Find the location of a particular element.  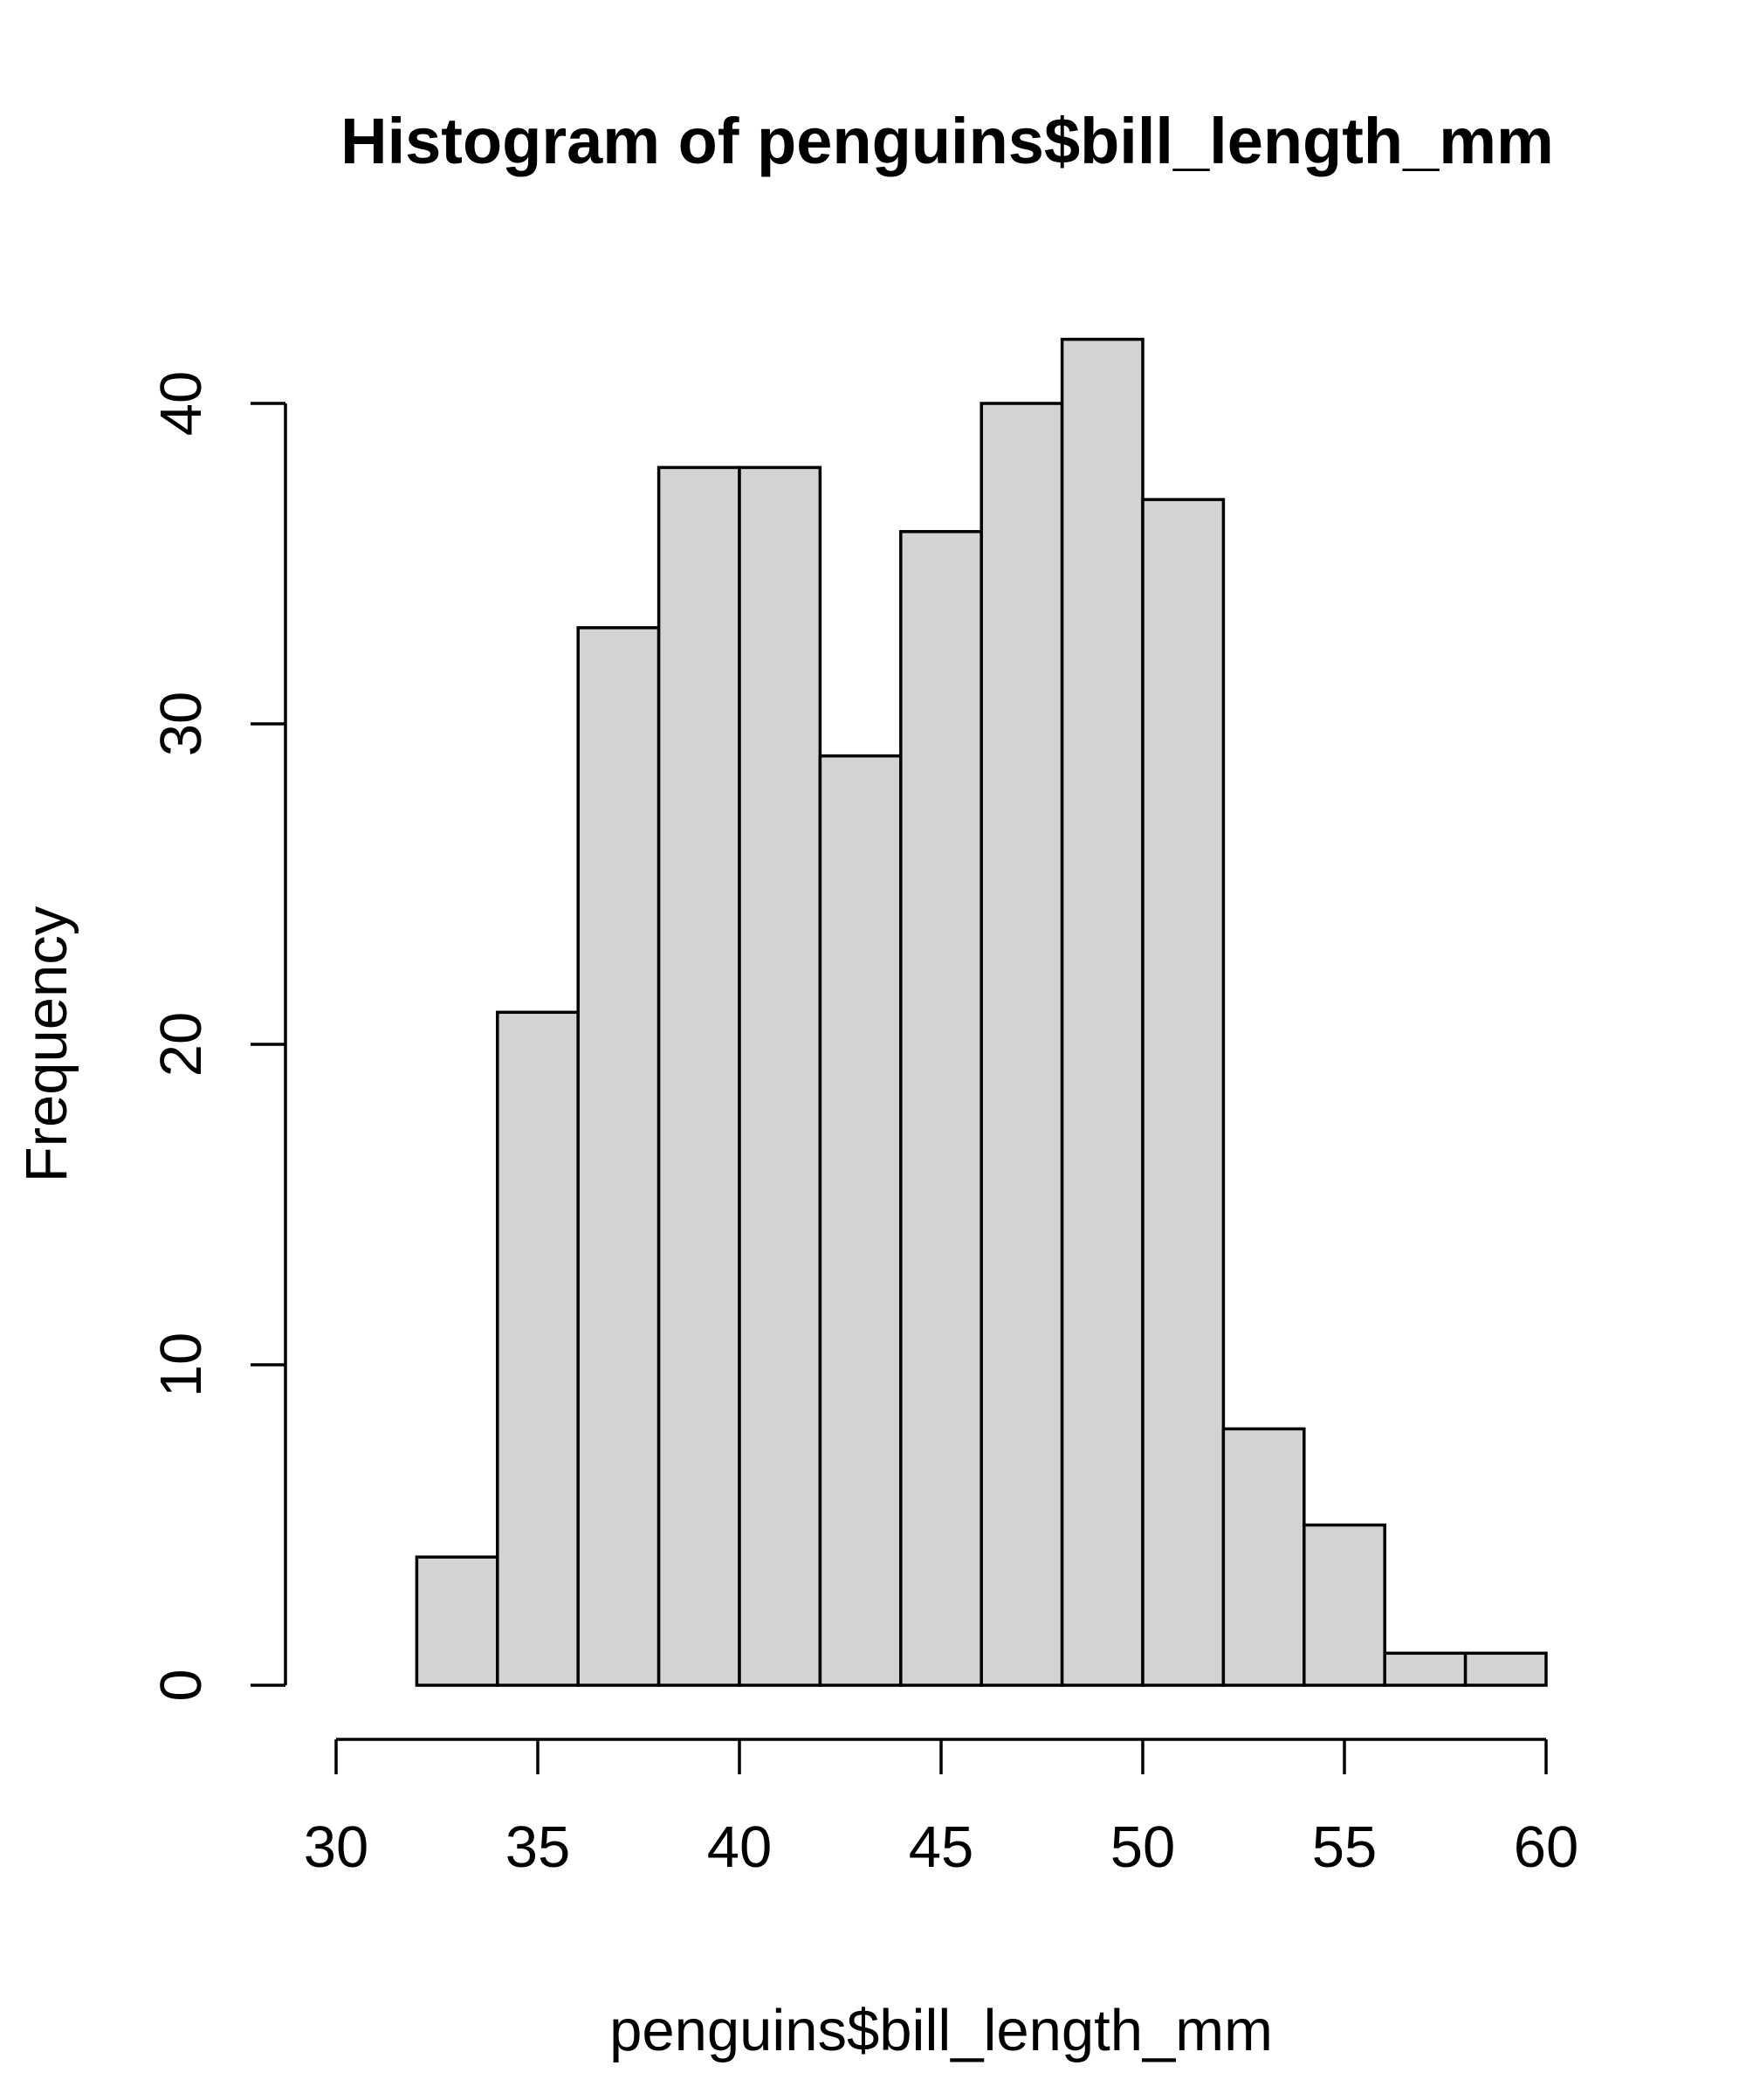

x-tick-label: 40 is located at coordinates (740, 1847).